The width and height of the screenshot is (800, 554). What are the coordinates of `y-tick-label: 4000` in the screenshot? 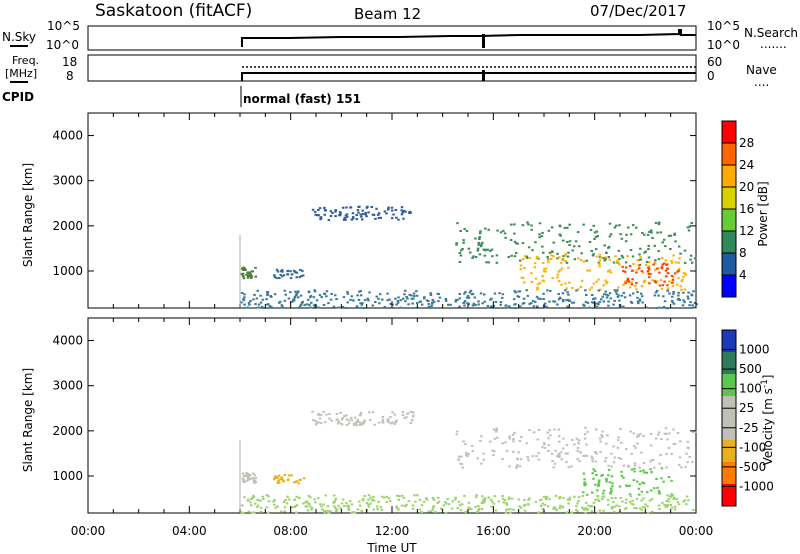 It's located at (67, 136).